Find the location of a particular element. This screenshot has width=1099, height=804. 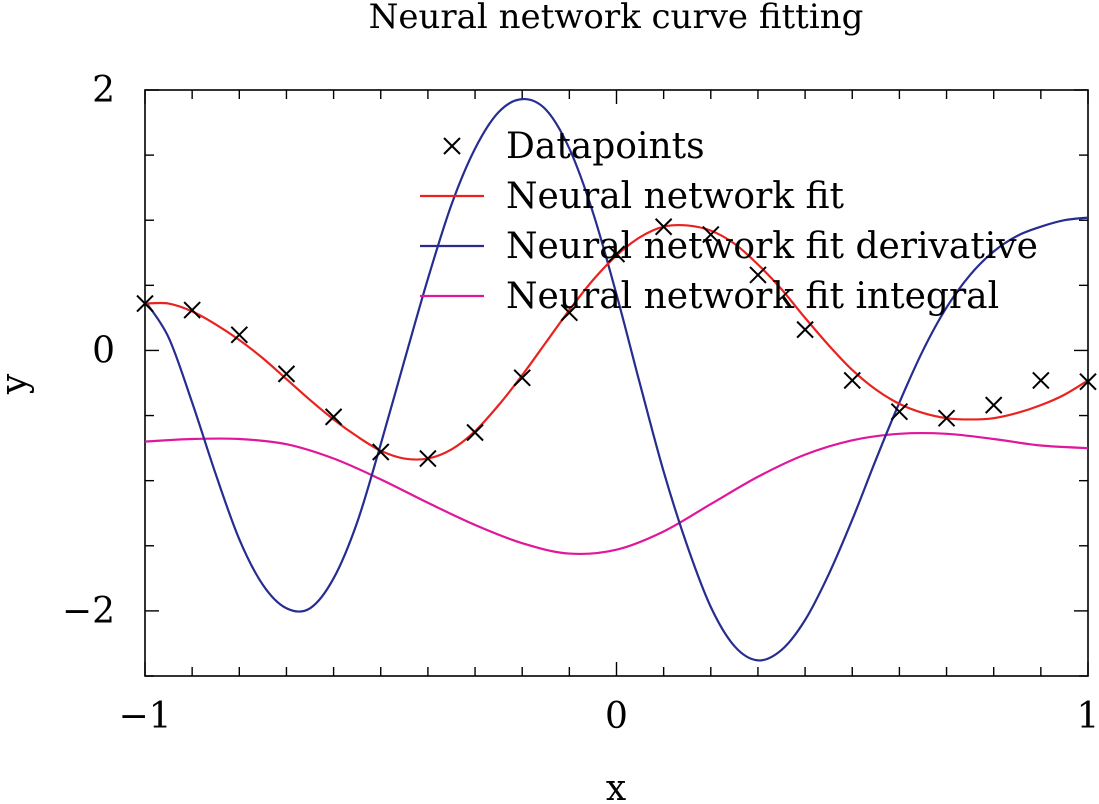

legend-label: Neural network fit derivative is located at coordinates (772, 246).